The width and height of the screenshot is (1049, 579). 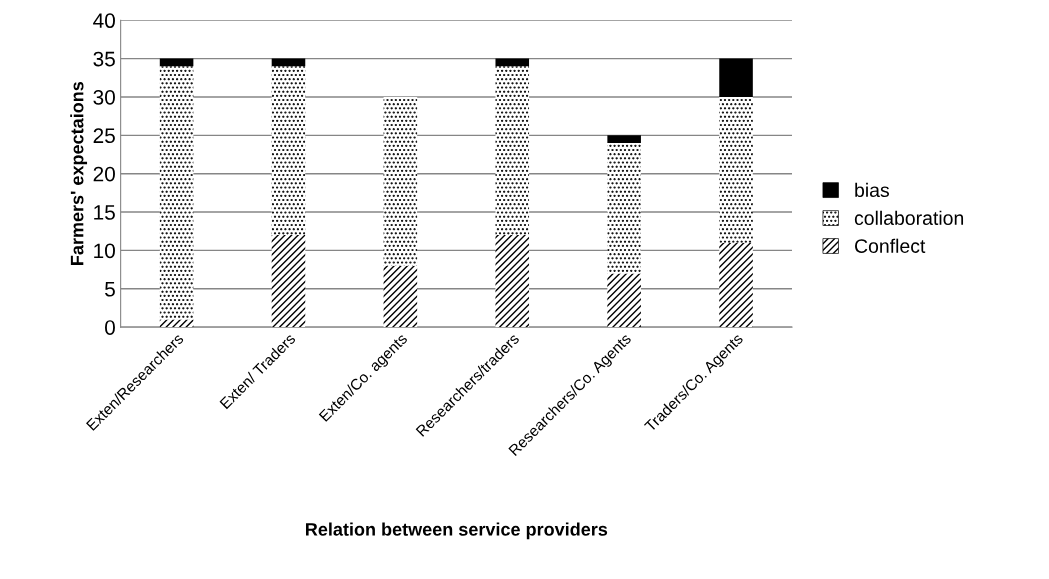 What do you see at coordinates (79, 173) in the screenshot?
I see `y-axis-title: Farmers' expectaions` at bounding box center [79, 173].